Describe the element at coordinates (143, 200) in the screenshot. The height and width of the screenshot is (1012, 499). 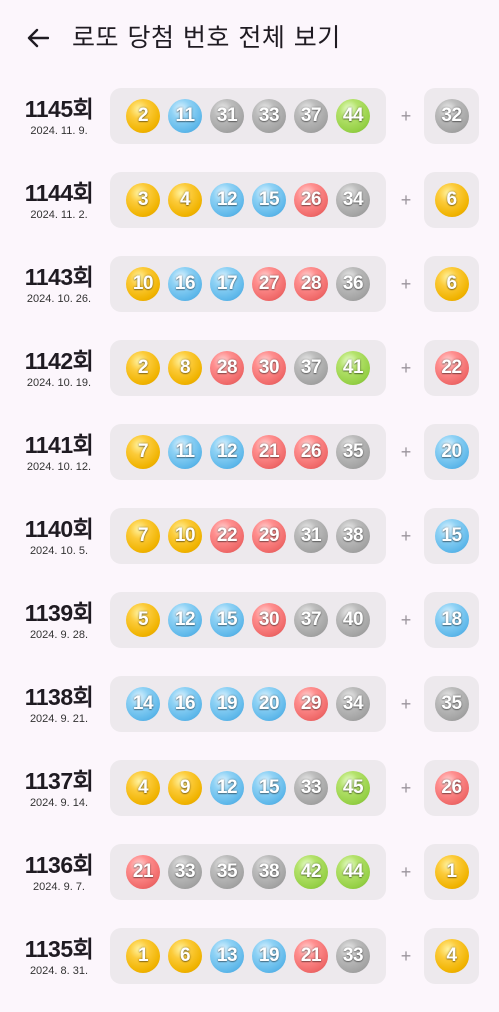
I see `number-ball: 3` at that location.